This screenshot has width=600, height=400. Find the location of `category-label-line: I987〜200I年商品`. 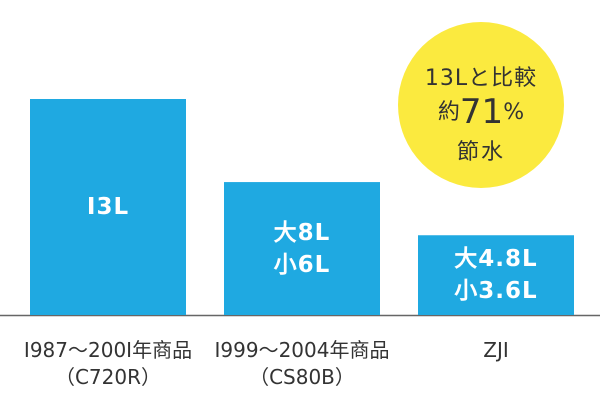

category-label-line: I987〜200I年商品 is located at coordinates (108, 350).